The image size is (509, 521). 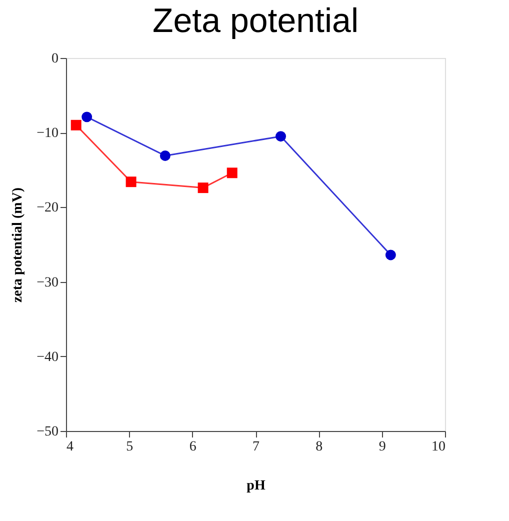 What do you see at coordinates (47, 282) in the screenshot?
I see `y-tick-label: −30` at bounding box center [47, 282].